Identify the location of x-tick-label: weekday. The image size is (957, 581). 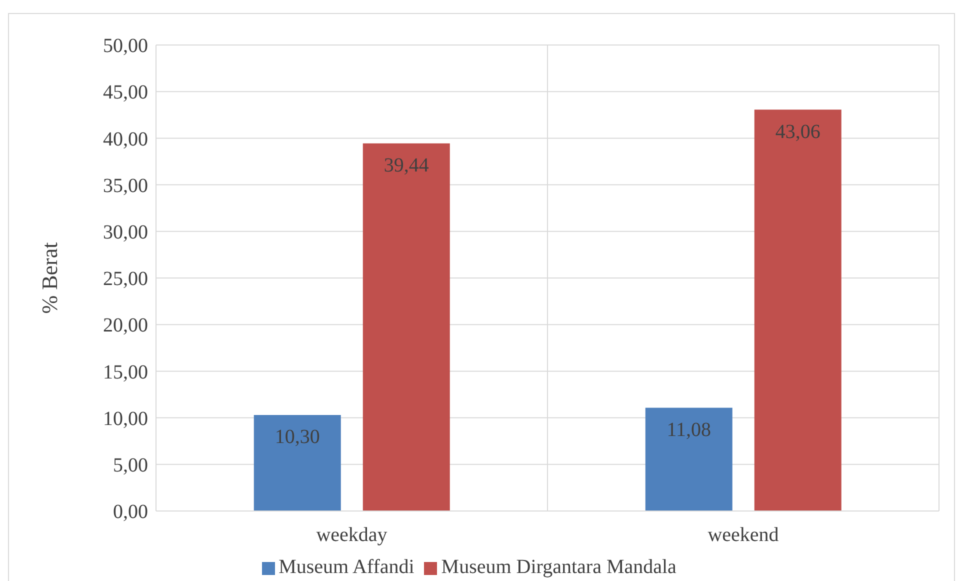
(352, 535).